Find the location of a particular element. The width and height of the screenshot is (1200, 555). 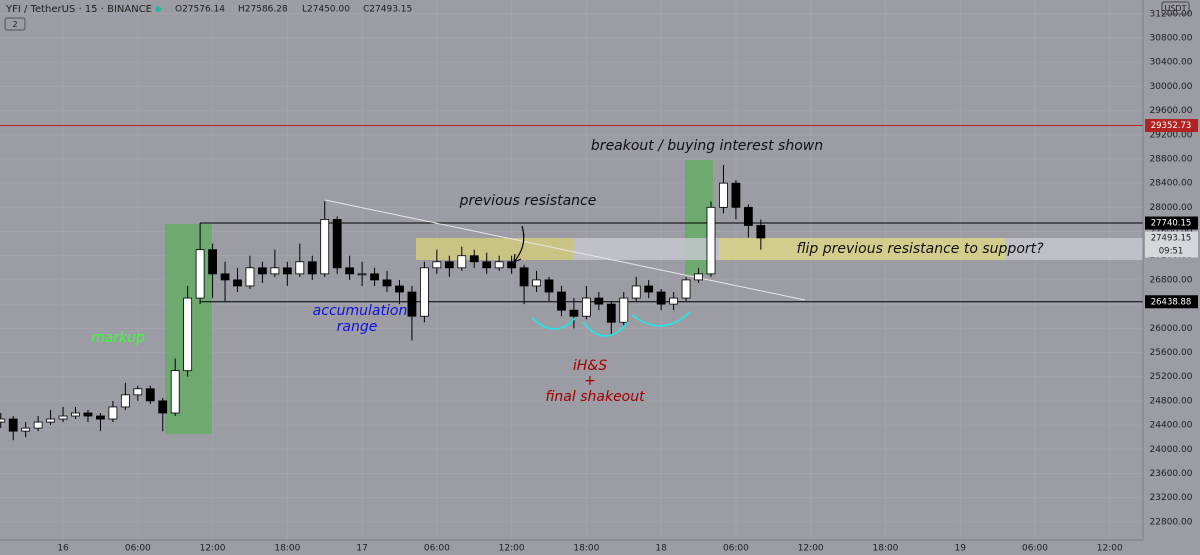

badge: 2 is located at coordinates (14, 24).